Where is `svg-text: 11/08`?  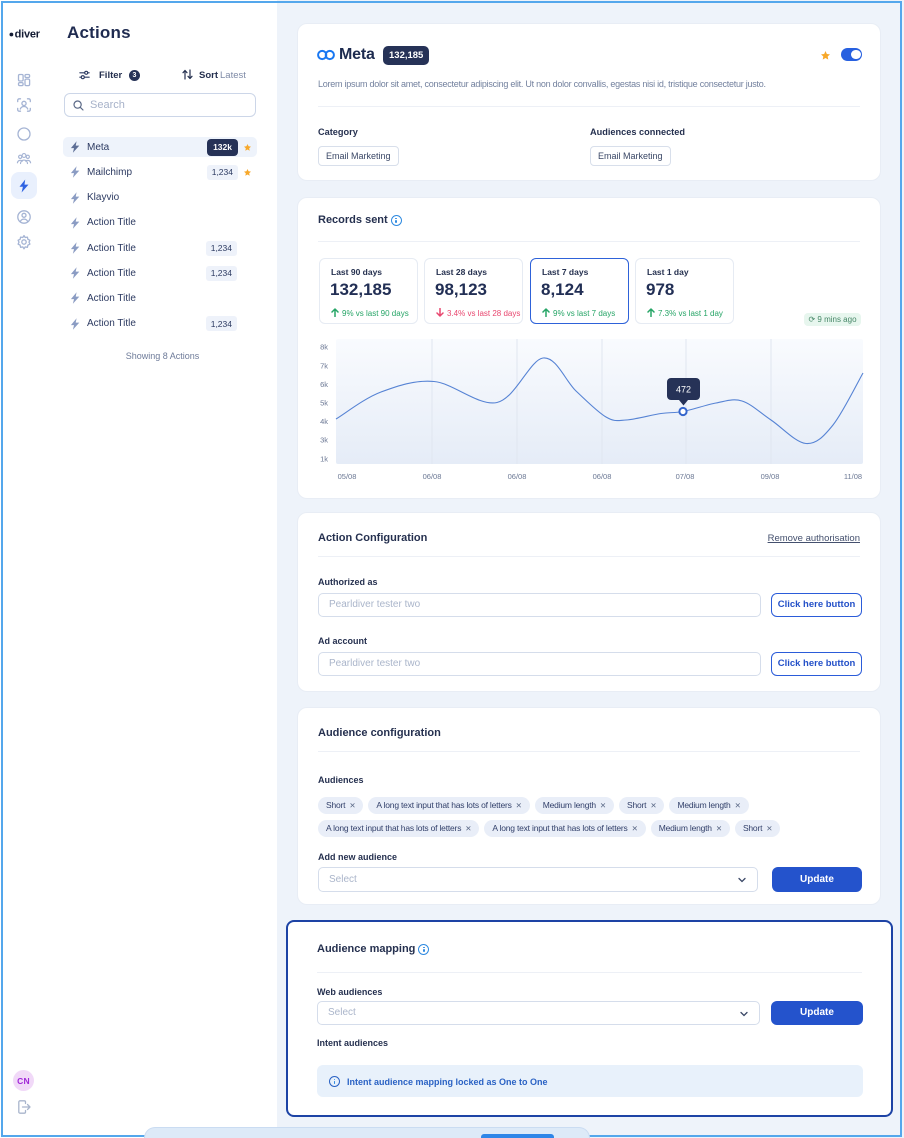 svg-text: 11/08 is located at coordinates (853, 476).